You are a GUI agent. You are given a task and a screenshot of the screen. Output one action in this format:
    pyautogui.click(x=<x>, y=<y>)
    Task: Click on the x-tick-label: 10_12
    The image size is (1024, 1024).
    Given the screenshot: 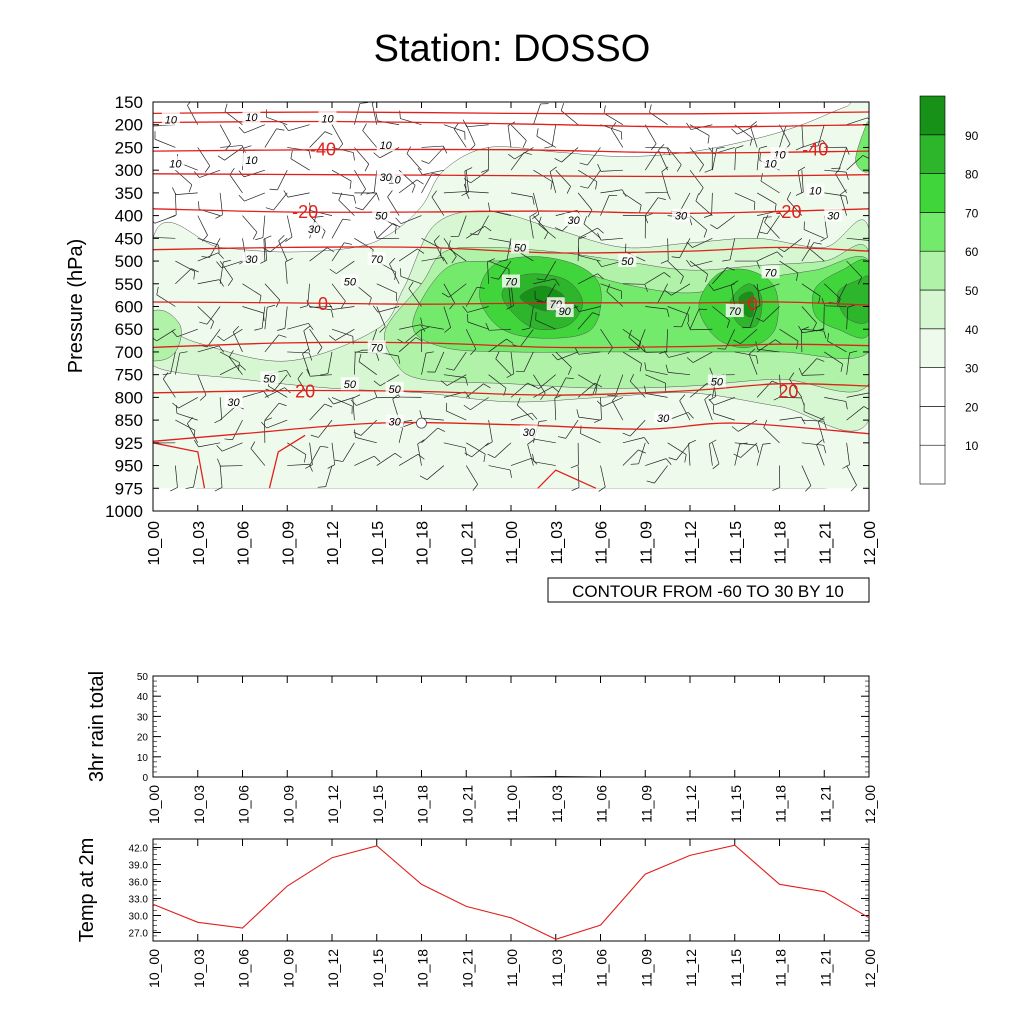 What is the action you would take?
    pyautogui.click(x=333, y=968)
    